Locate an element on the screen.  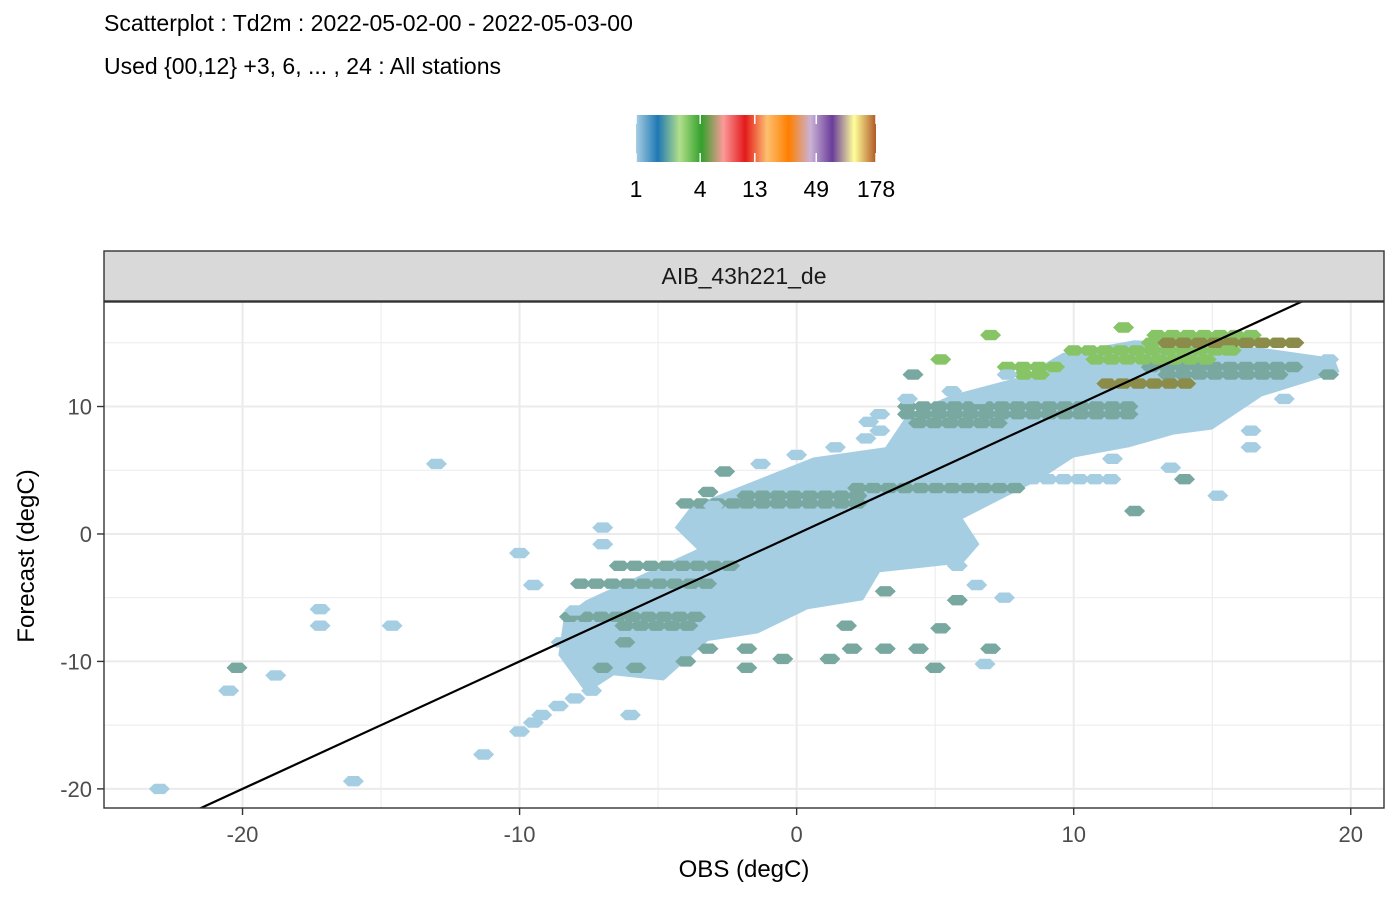
legend-label: 4 is located at coordinates (700, 189).